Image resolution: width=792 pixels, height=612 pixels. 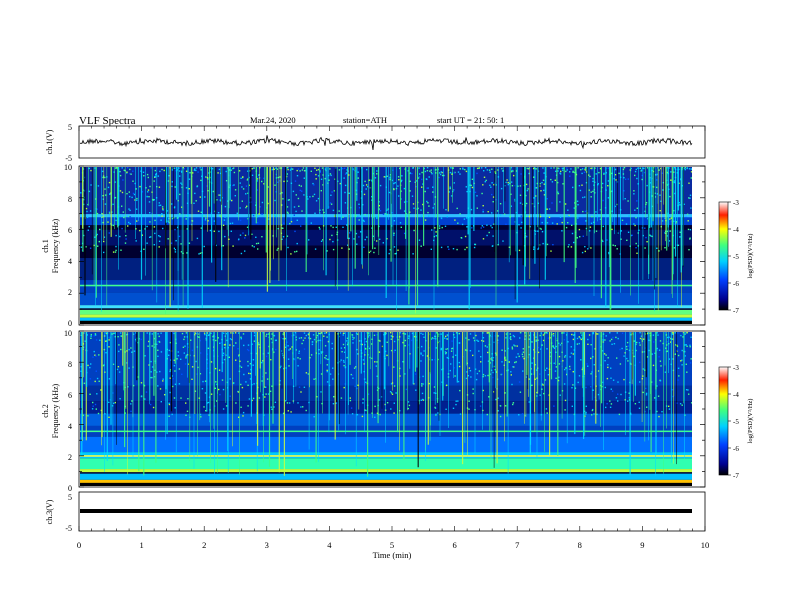 I want to click on ch2-spec-ytick-8: 8, so click(x=70, y=364).